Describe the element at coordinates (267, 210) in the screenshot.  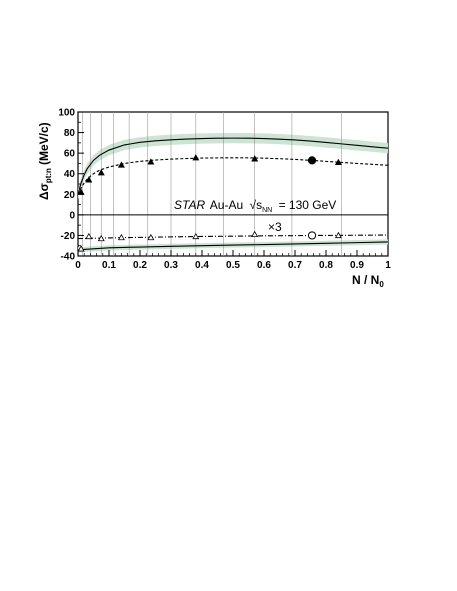
I see `sqrt-s-subscript: NN` at that location.